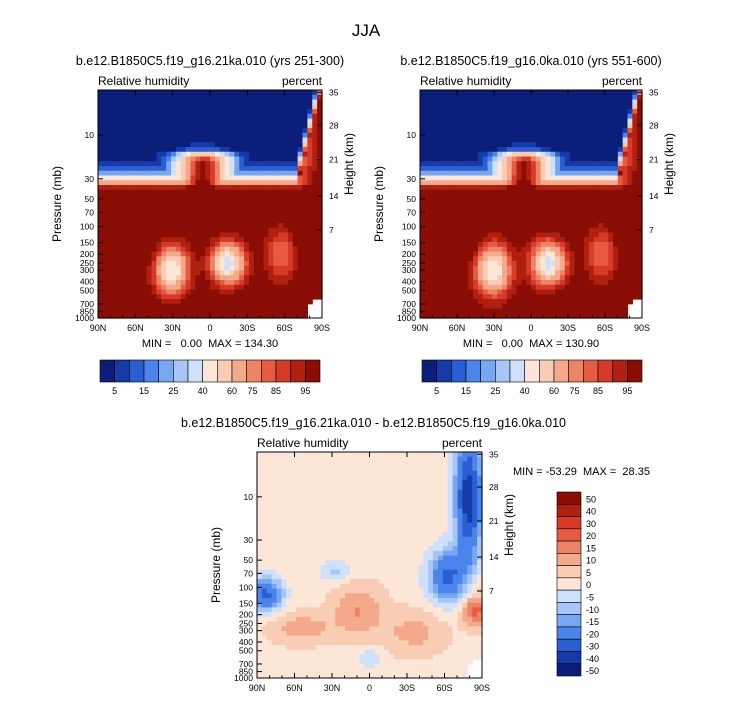 The width and height of the screenshot is (733, 701). I want to click on colorbar-label: 95, so click(305, 391).